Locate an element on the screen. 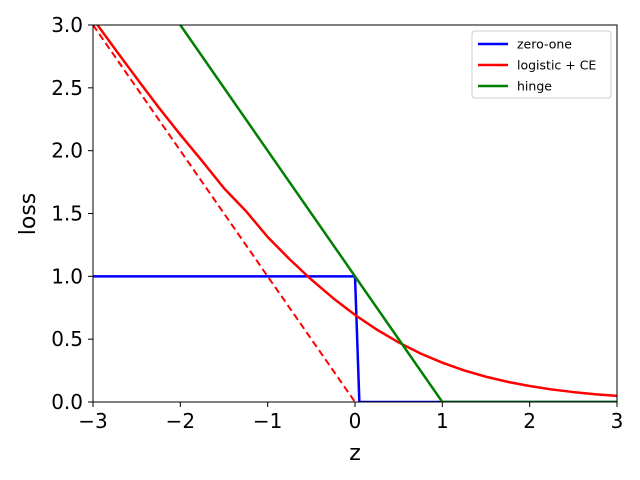 This screenshot has height=480, width=640. y-tick-label: 1.5 is located at coordinates (67, 214).